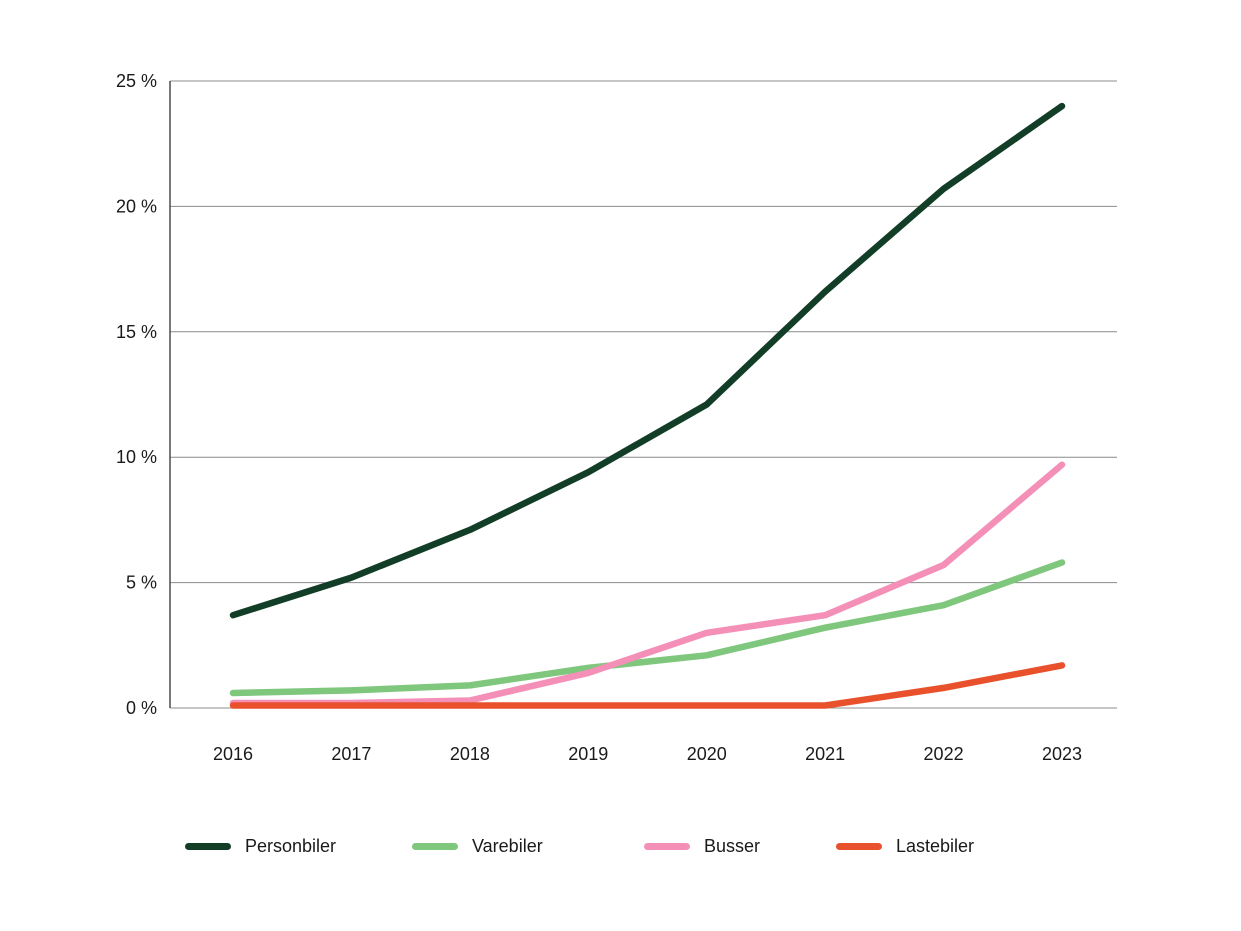 The image size is (1241, 931). What do you see at coordinates (136, 332) in the screenshot?
I see `y-tick-label: 15 %` at bounding box center [136, 332].